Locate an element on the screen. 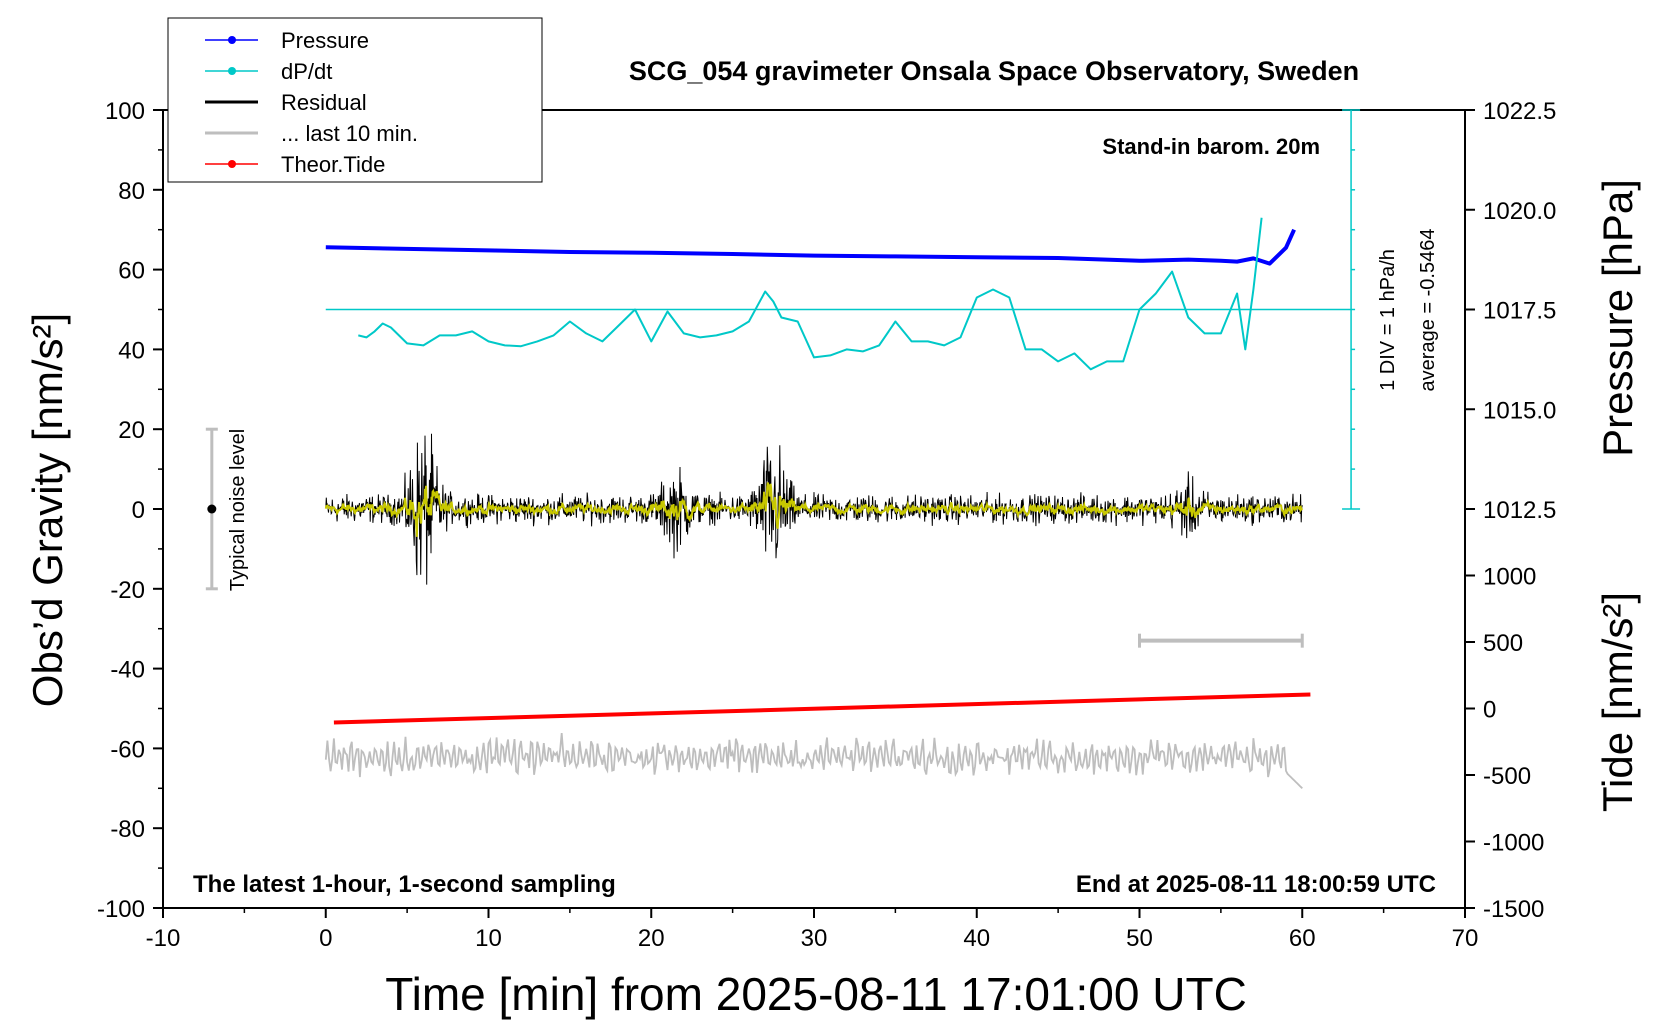  legend-marker-theor-tide is located at coordinates (232, 164).